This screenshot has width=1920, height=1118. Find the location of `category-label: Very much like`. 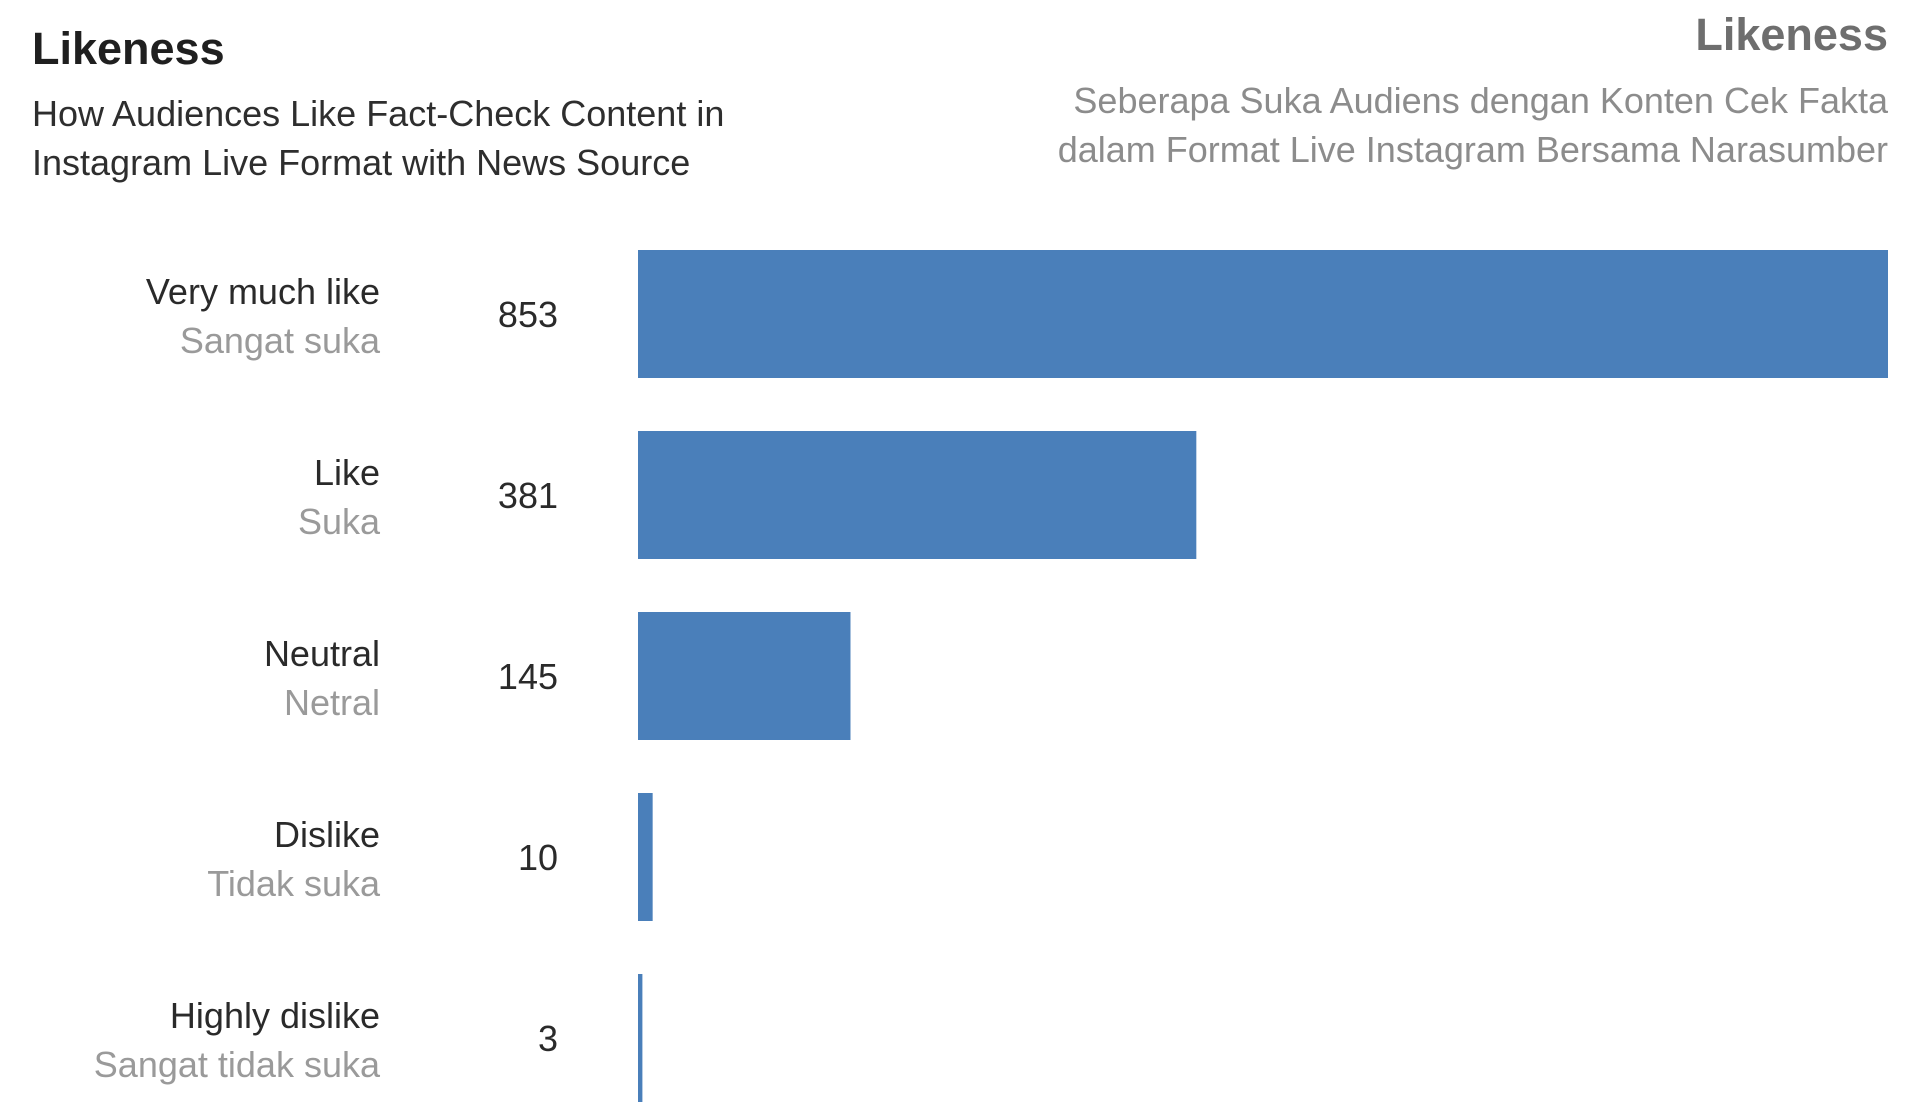

category-label: Very much like is located at coordinates (263, 291).